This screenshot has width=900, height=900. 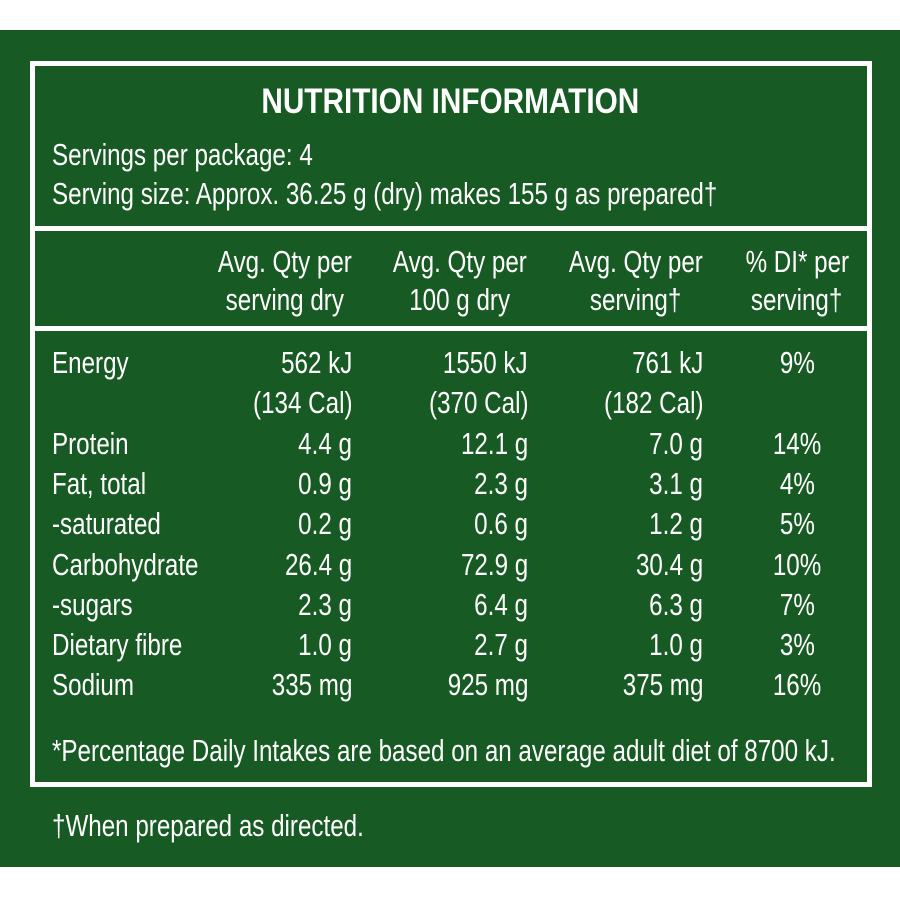 What do you see at coordinates (325, 483) in the screenshot?
I see `nutrient-value: 0.9 g` at bounding box center [325, 483].